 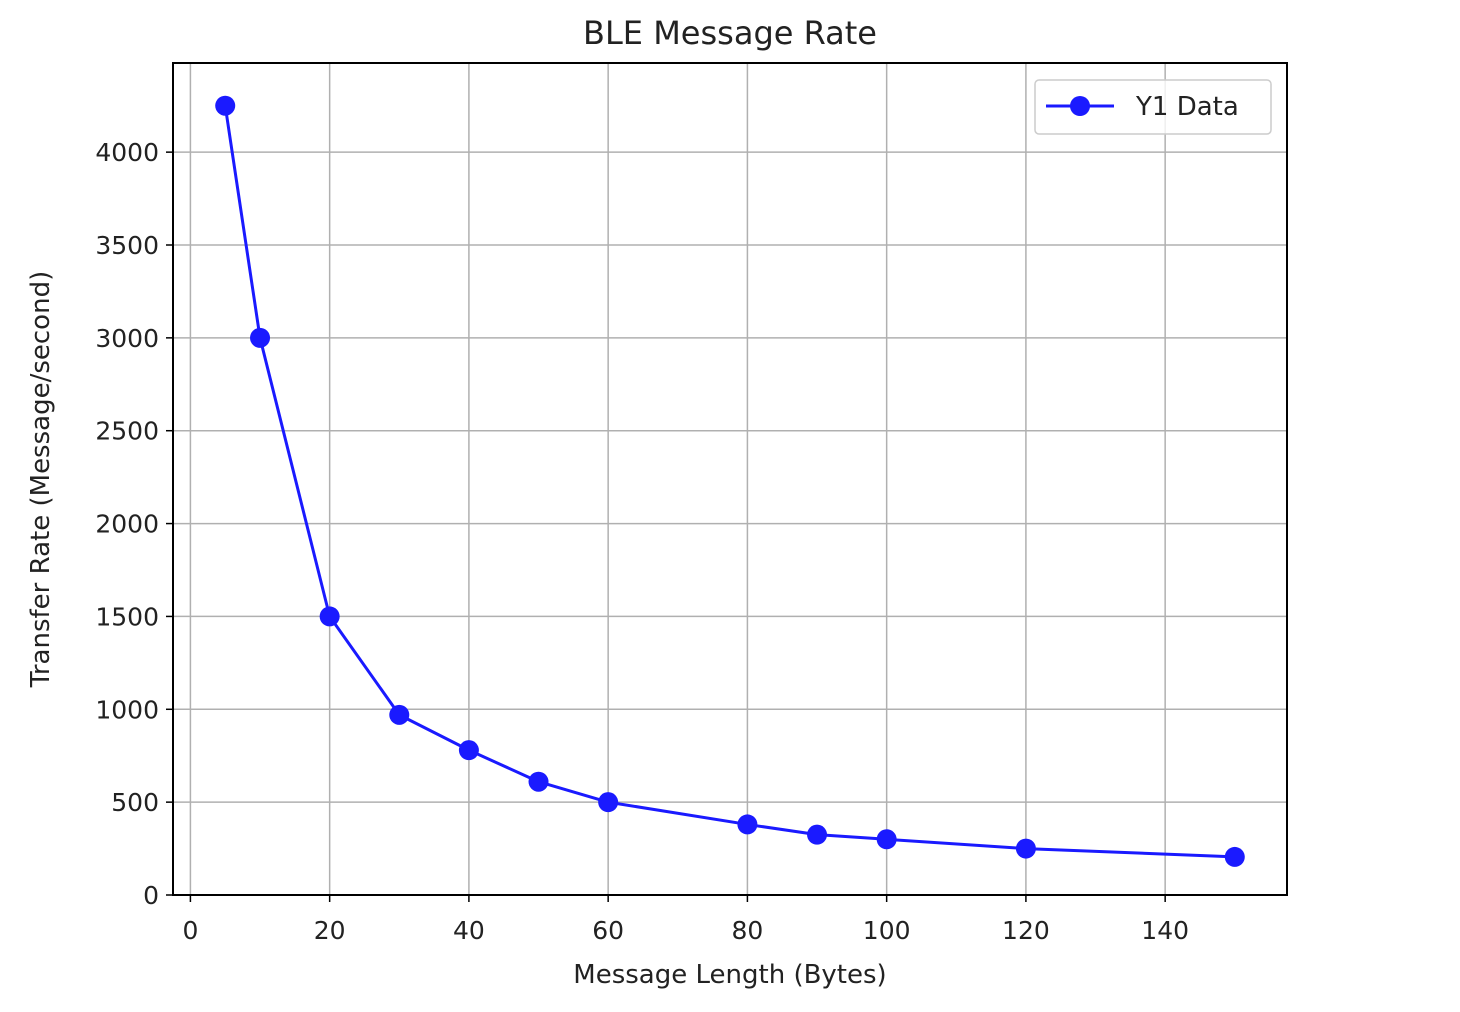 What do you see at coordinates (1026, 930) in the screenshot?
I see `x-tick-label: 120` at bounding box center [1026, 930].